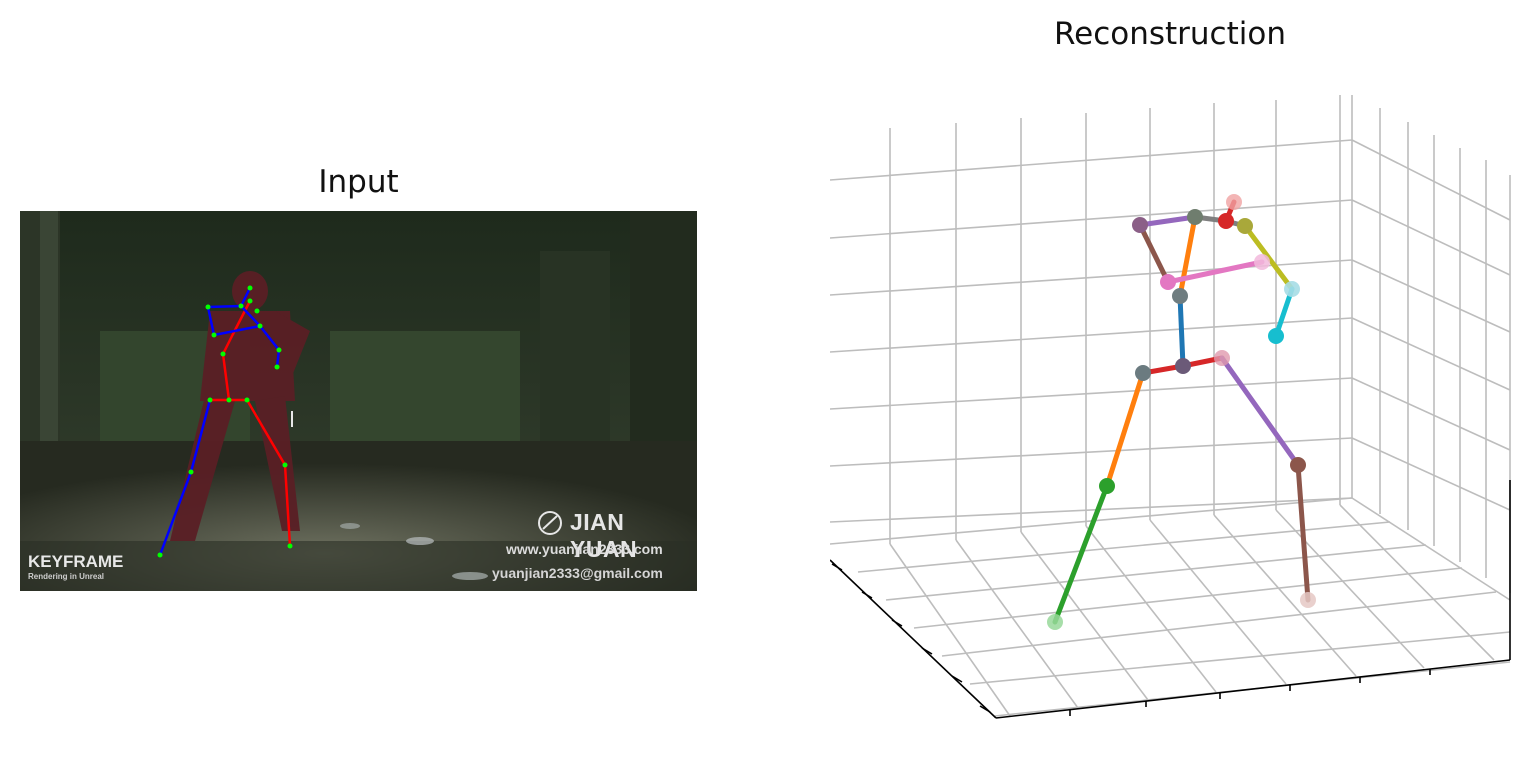 The height and width of the screenshot is (759, 1527). Describe the element at coordinates (577, 573) in the screenshot. I see `watermark-email: yuanjian2333@gmail.com` at that location.